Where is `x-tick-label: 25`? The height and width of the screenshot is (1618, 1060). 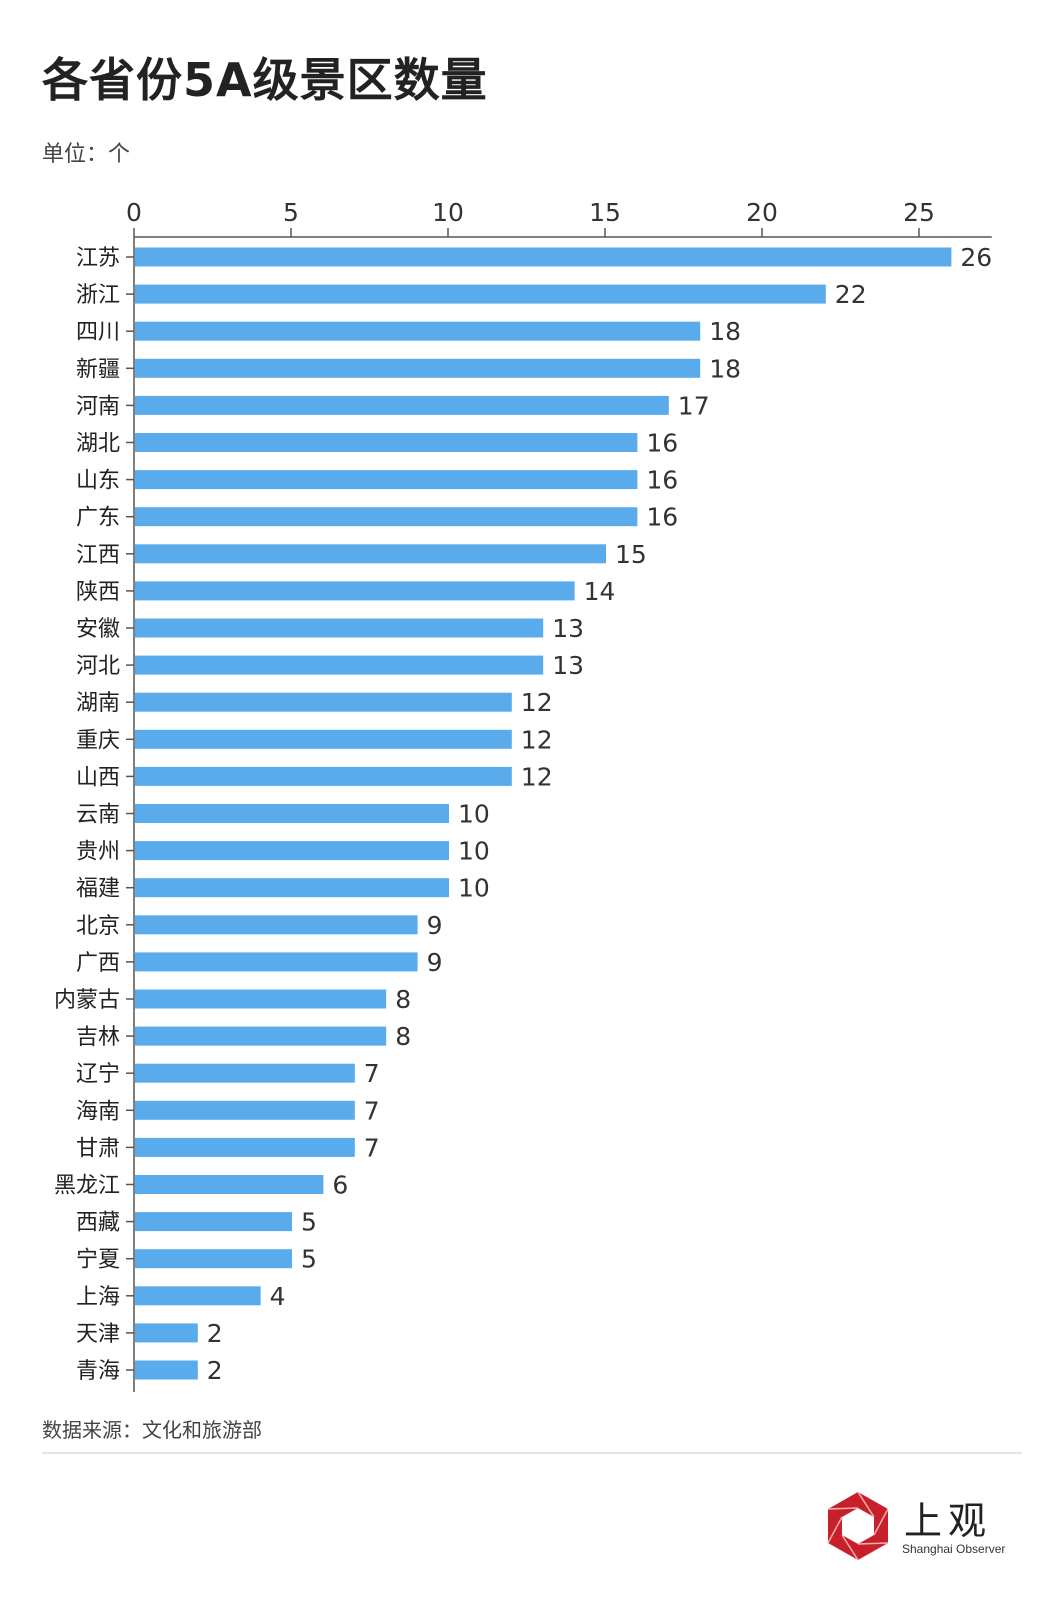
x-tick-label: 25 is located at coordinates (919, 212).